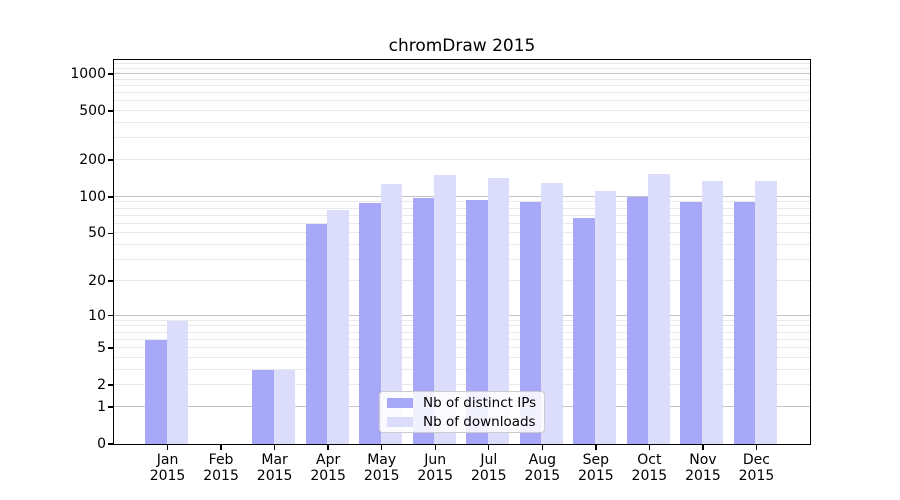 The width and height of the screenshot is (900, 500). I want to click on y-axis-tick-label: 0, so click(101, 444).